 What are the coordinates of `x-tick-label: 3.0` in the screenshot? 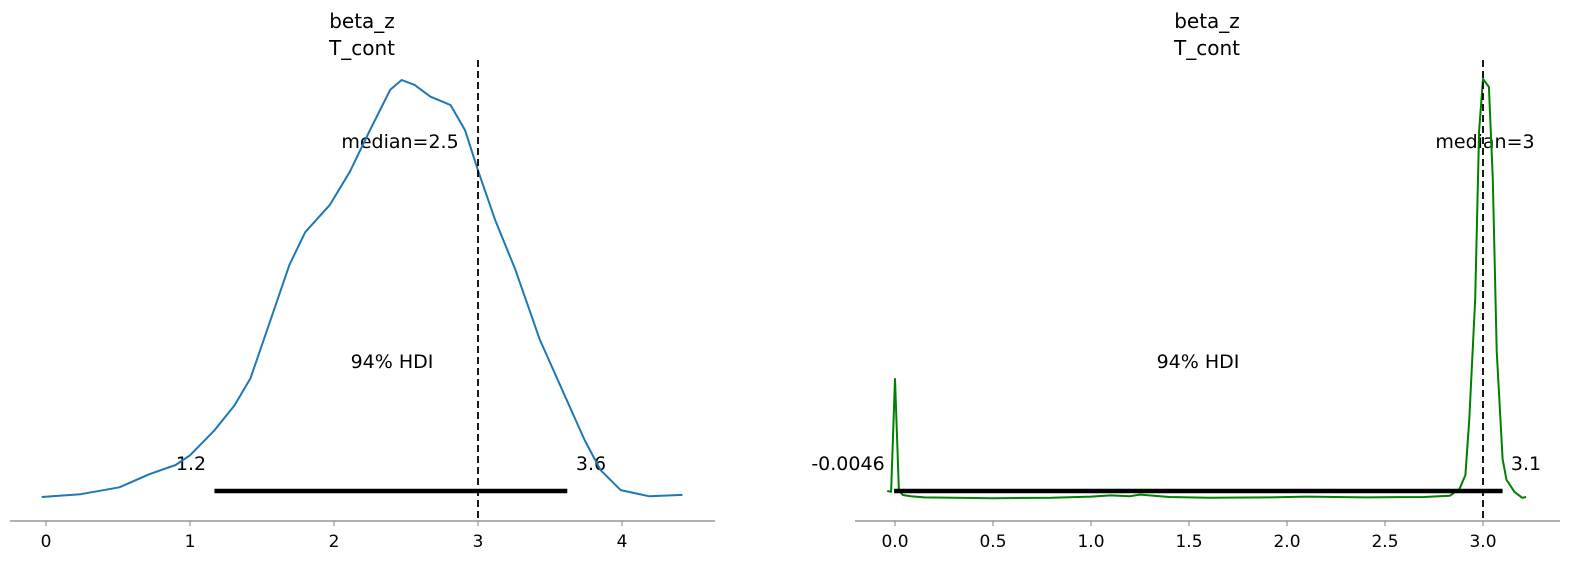 It's located at (1482, 542).